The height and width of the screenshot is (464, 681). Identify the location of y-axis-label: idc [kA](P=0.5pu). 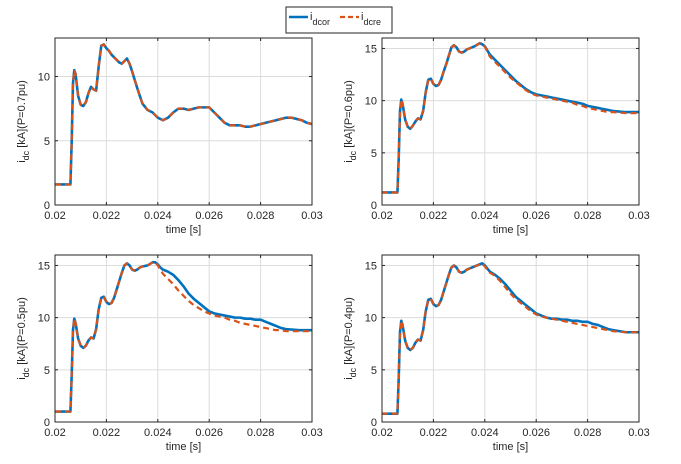
(23, 338).